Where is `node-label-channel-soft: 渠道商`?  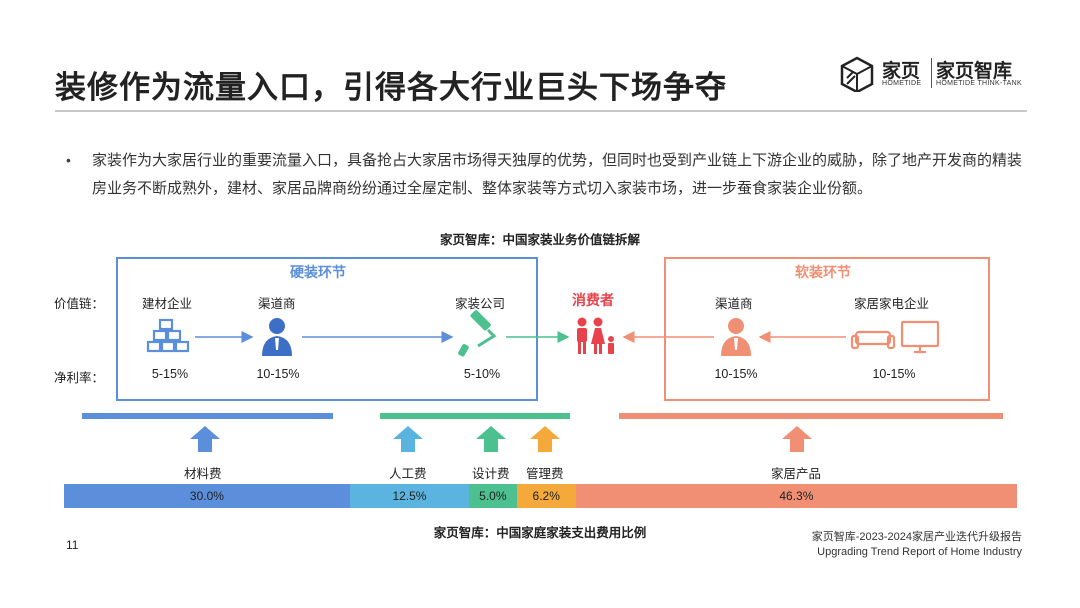
node-label-channel-soft: 渠道商 is located at coordinates (734, 304).